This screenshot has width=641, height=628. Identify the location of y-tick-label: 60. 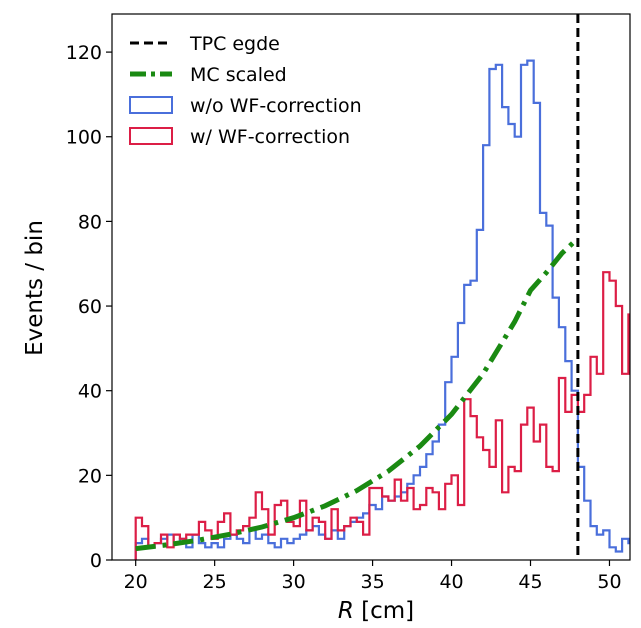
(90, 307).